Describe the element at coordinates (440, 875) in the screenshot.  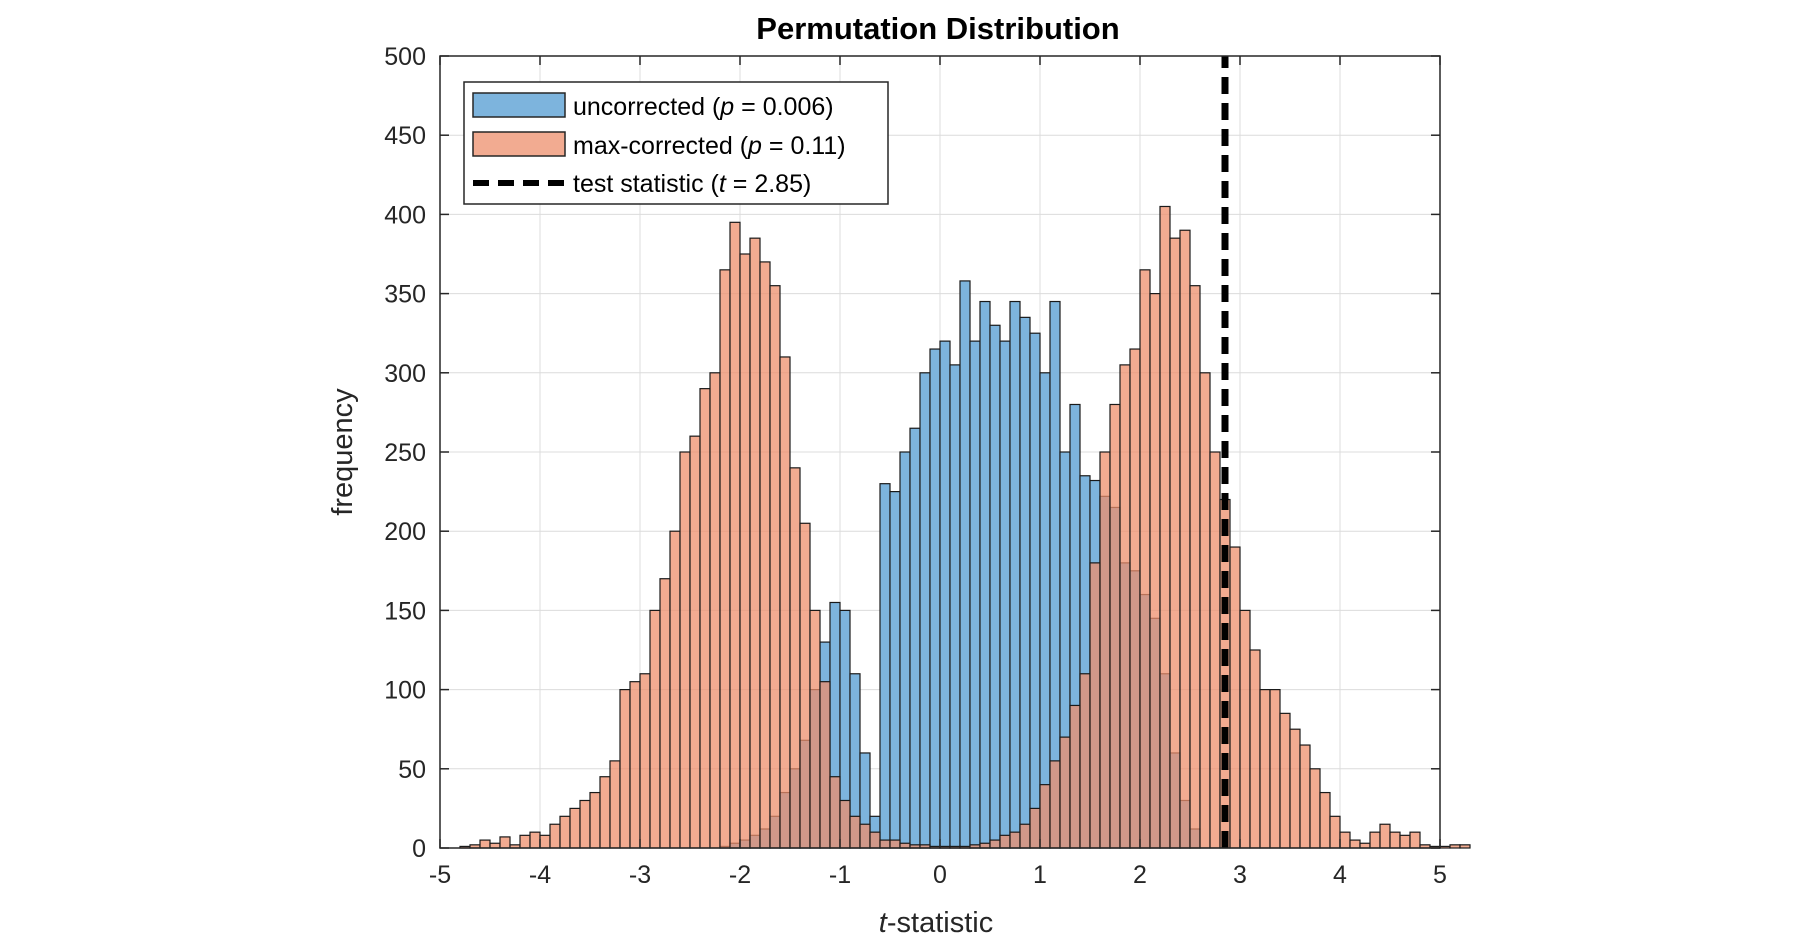
I see `x-tick-label: -5` at that location.